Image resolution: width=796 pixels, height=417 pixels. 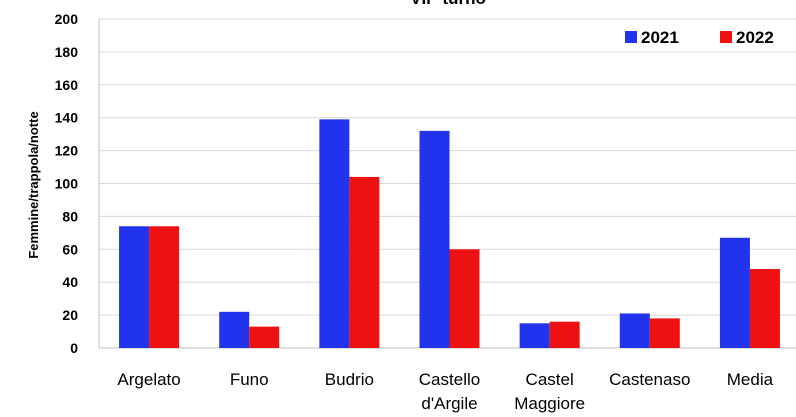 I want to click on y-tick-labels: 0 20 40 60 80 100 120 140 160 180 200, so click(x=67, y=183).